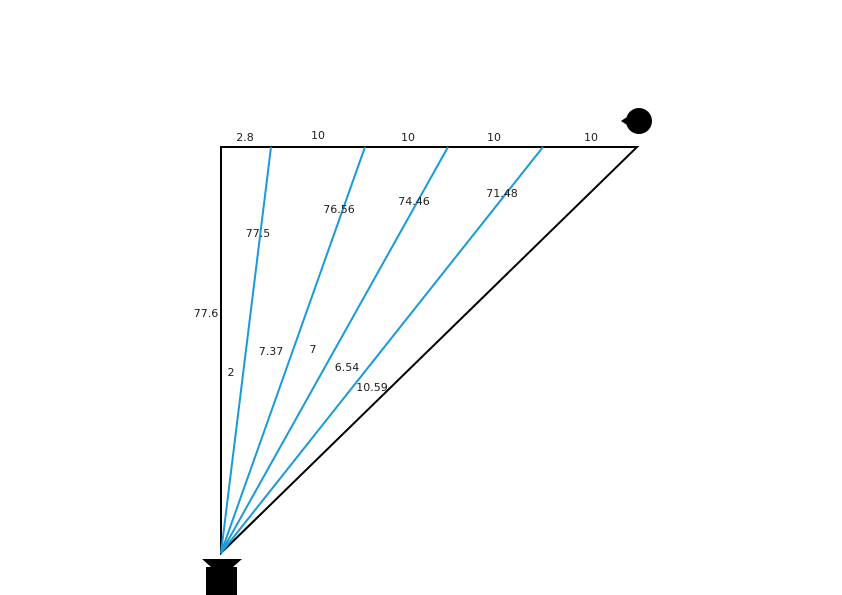  I want to click on side-label: 77.6, so click(206, 313).